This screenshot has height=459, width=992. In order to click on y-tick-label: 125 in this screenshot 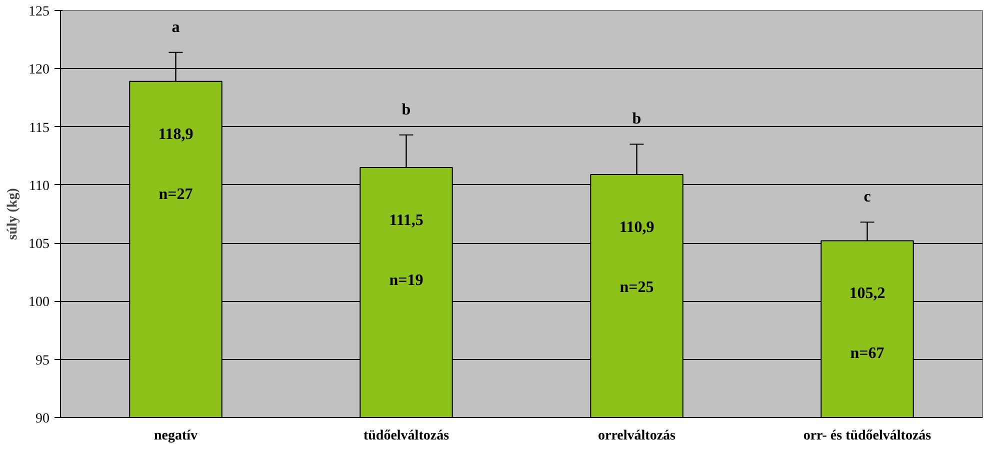, I will do `click(39, 12)`.